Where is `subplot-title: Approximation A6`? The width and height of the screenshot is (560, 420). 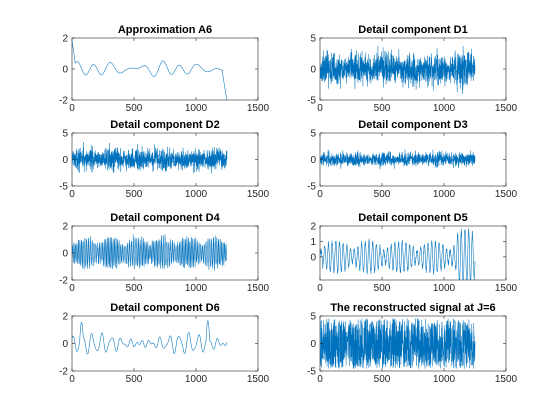 subplot-title: Approximation A6 is located at coordinates (165, 30).